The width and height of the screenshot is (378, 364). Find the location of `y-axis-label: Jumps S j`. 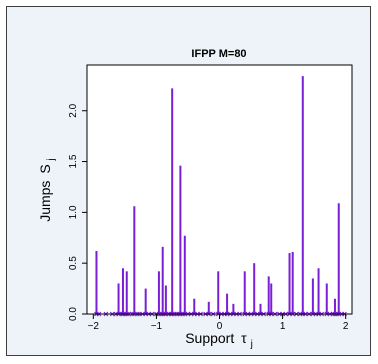

y-axis-label: Jumps S j is located at coordinates (47, 190).